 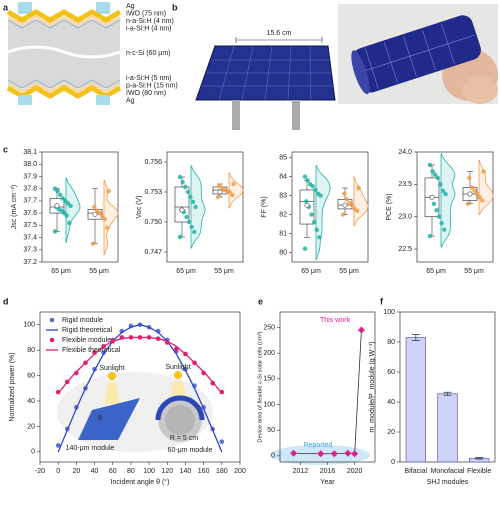 I want to click on y-tick-label: 37.8, so click(x=30, y=189).